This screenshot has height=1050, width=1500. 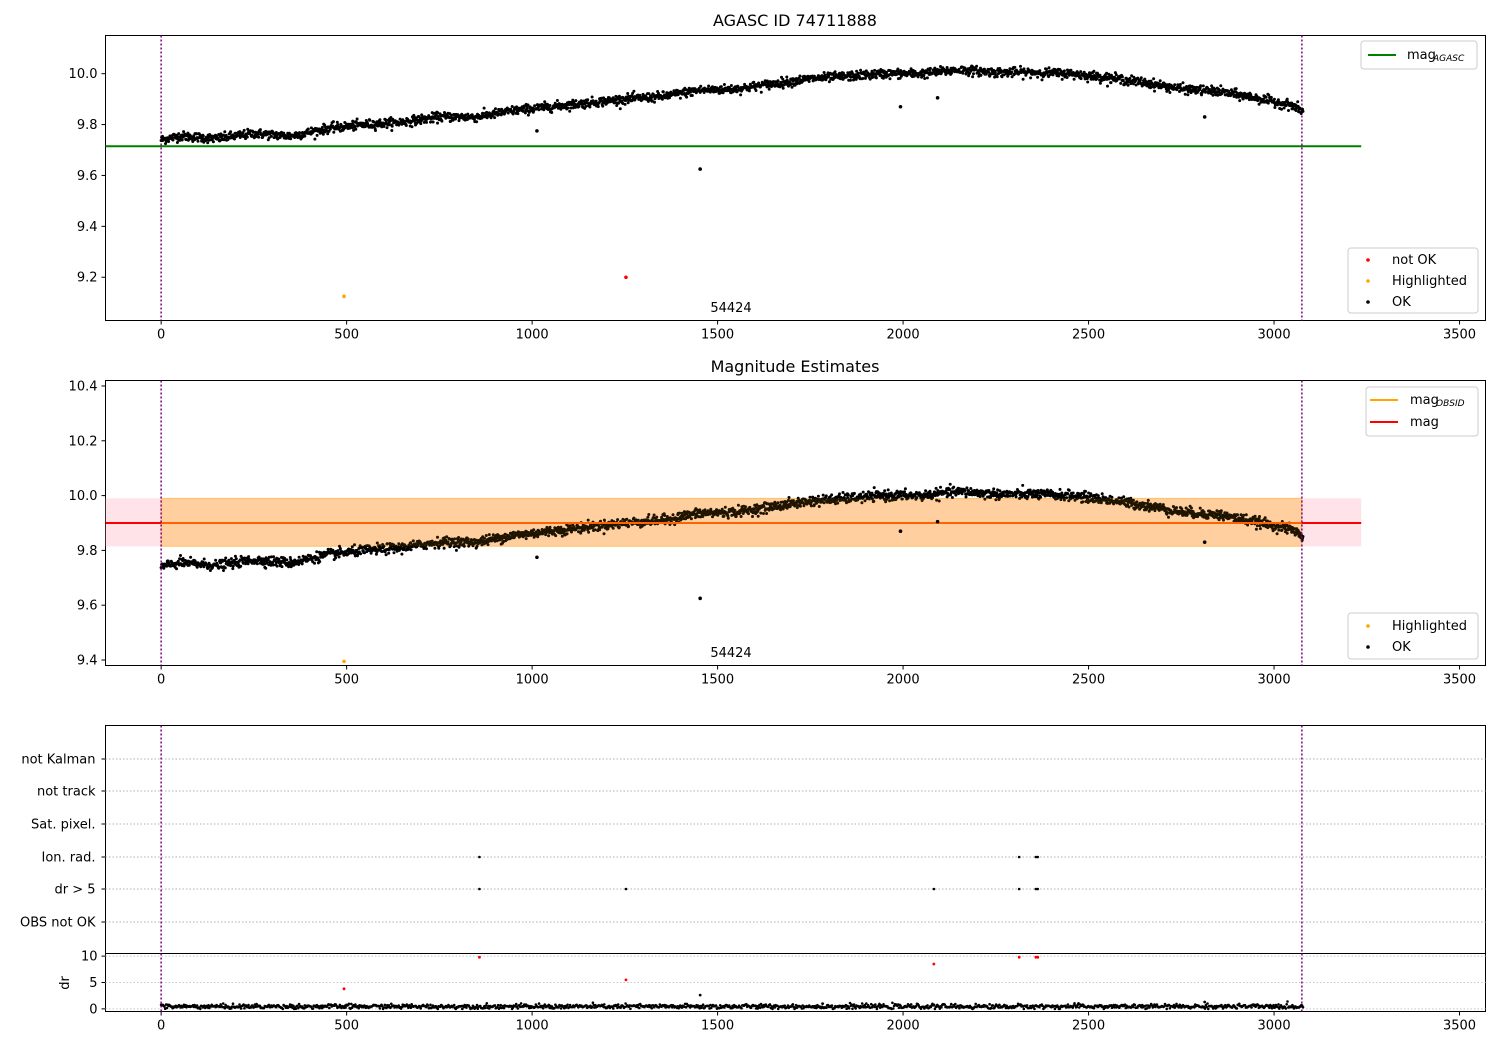 What do you see at coordinates (700, 169) in the screenshot?
I see `series-point-ok` at bounding box center [700, 169].